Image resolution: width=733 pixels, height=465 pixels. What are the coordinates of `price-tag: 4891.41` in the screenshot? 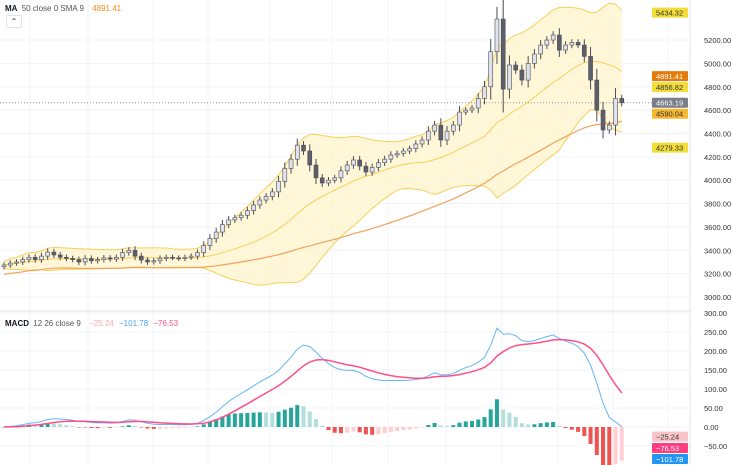 It's located at (670, 76).